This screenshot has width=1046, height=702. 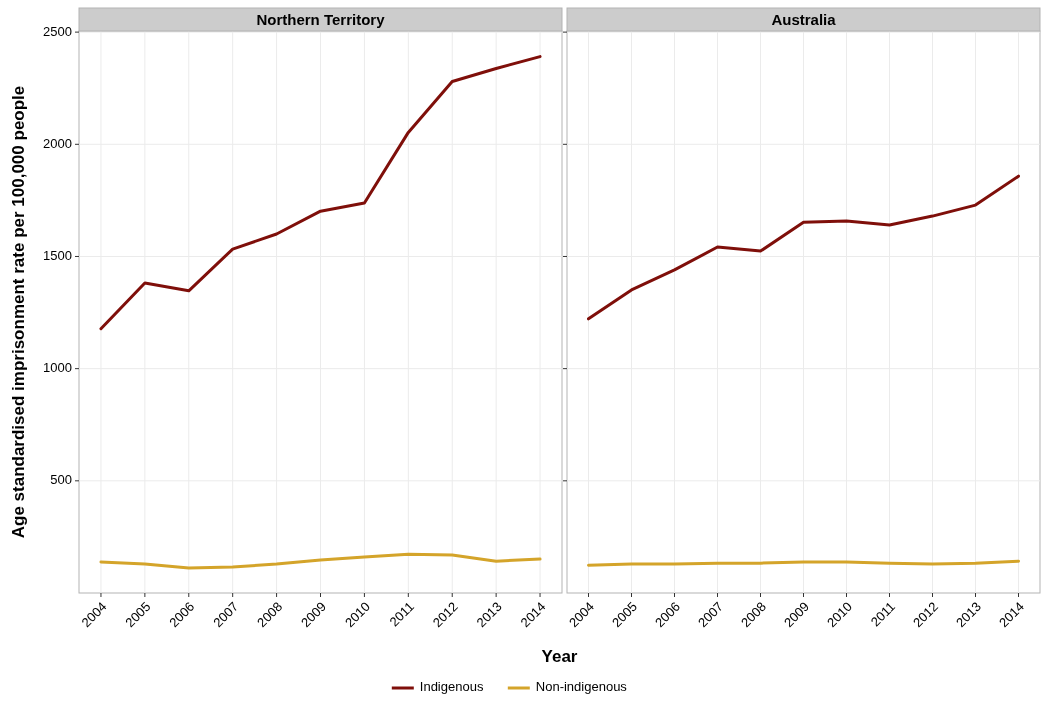 I want to click on y-tick-label: 500, so click(x=61, y=480).